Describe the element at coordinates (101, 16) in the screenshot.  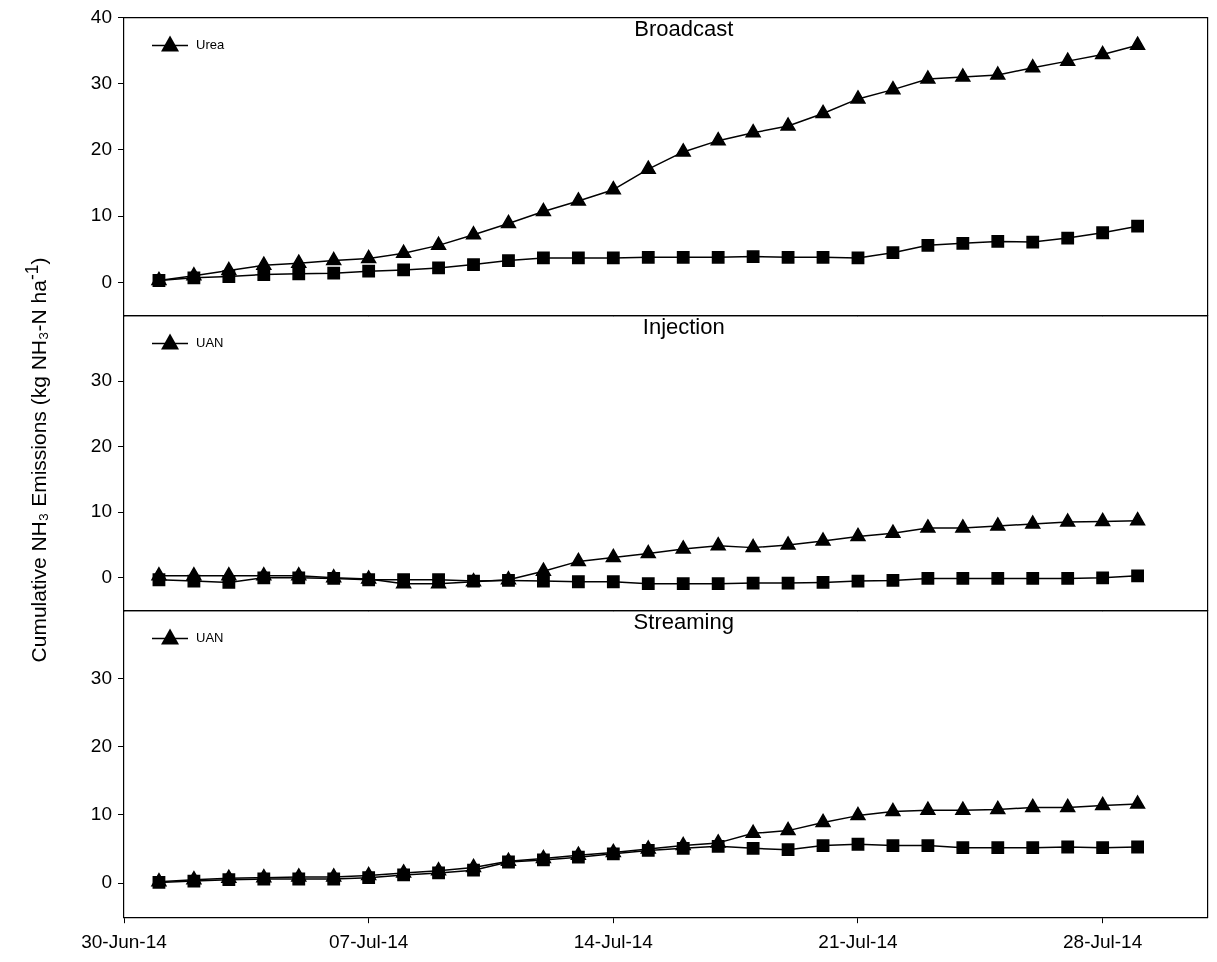
I see `y-tick-label: 40` at that location.